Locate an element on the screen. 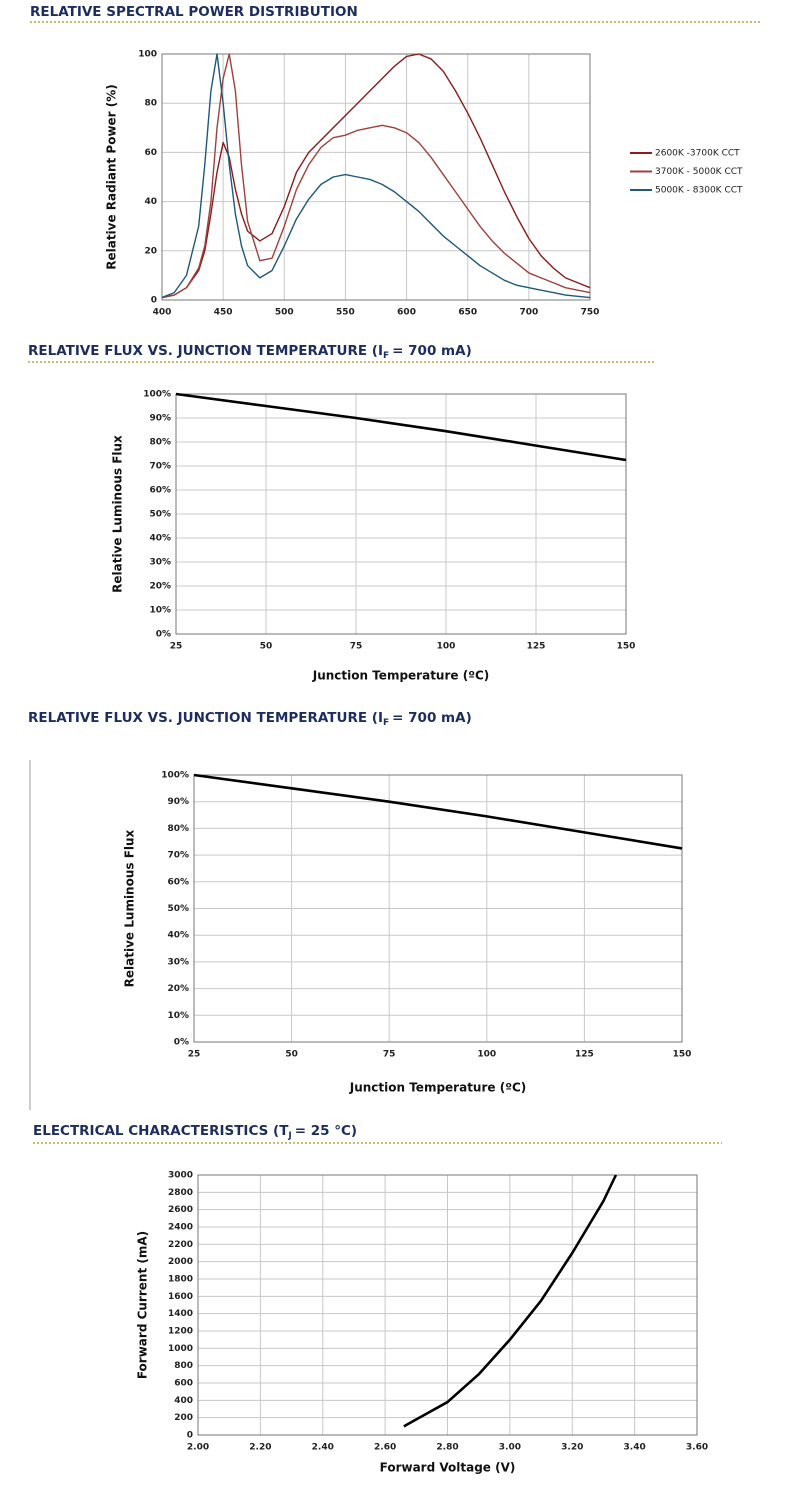 This screenshot has width=800, height=1500. title-text: RELATIVE SPECTRAL POWER DISTRIBUTION is located at coordinates (194, 12).